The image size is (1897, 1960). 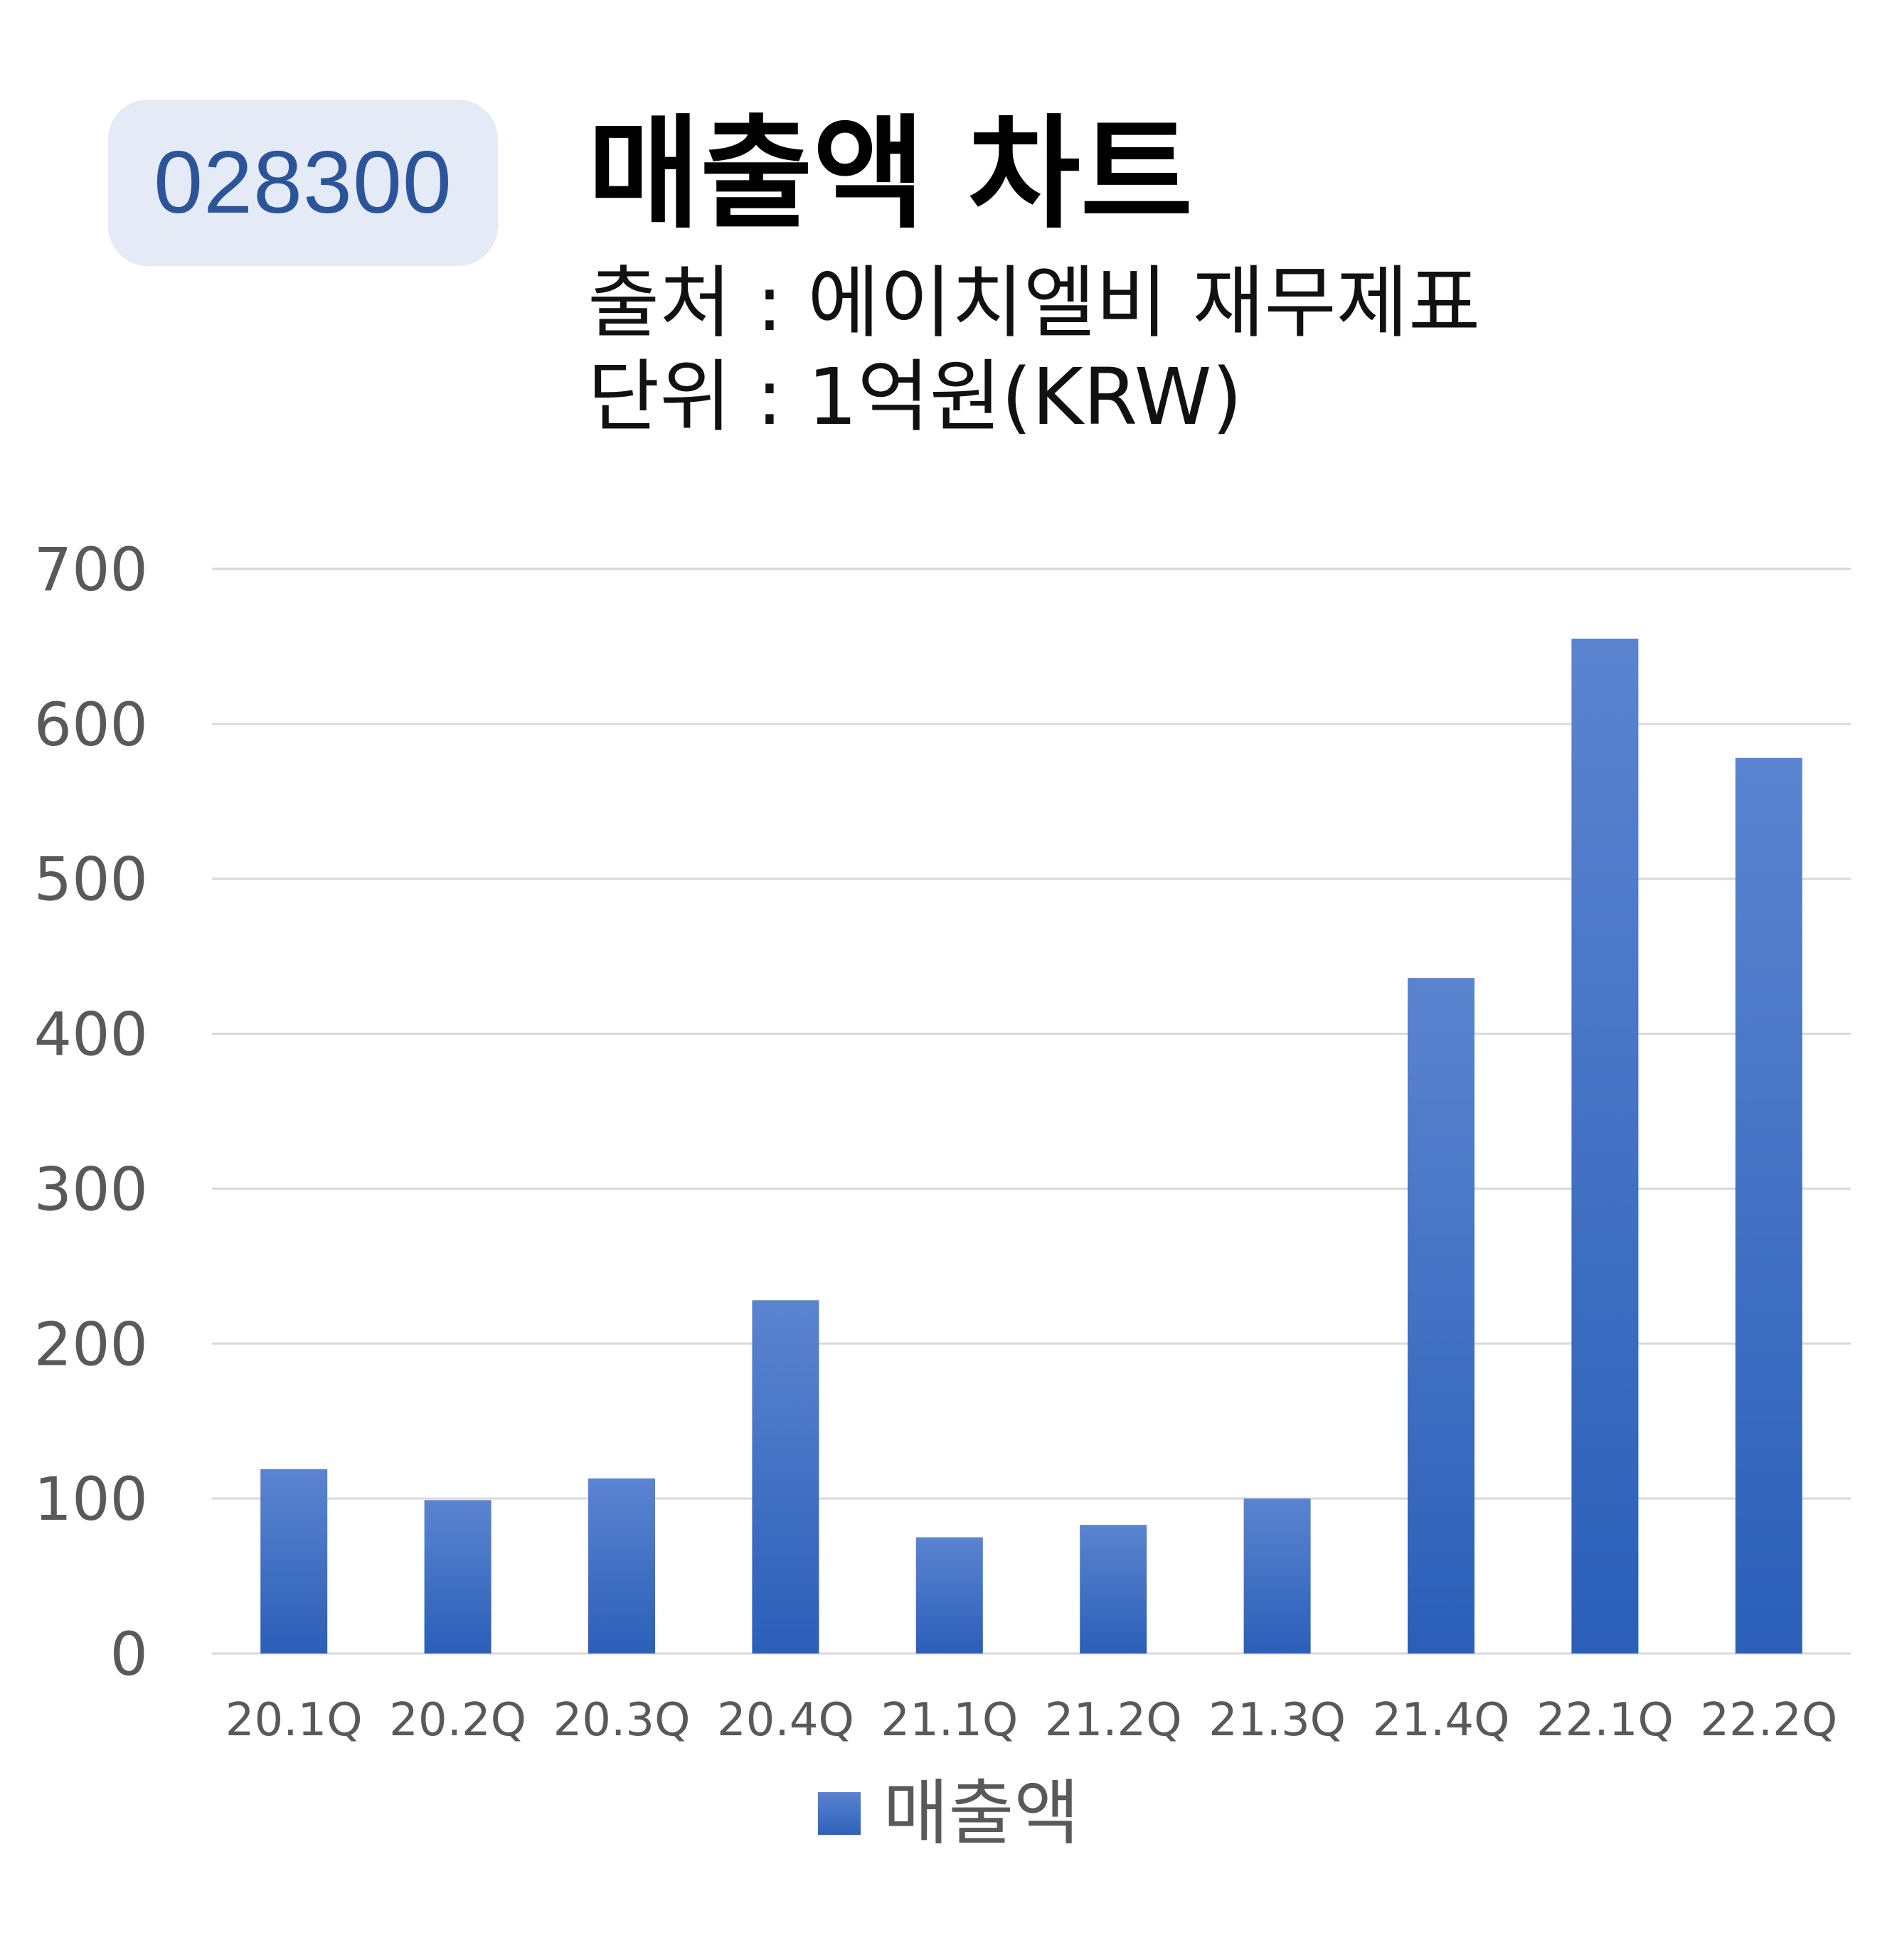 What do you see at coordinates (457, 1720) in the screenshot?
I see `x-tick-label: 20.2Q` at bounding box center [457, 1720].